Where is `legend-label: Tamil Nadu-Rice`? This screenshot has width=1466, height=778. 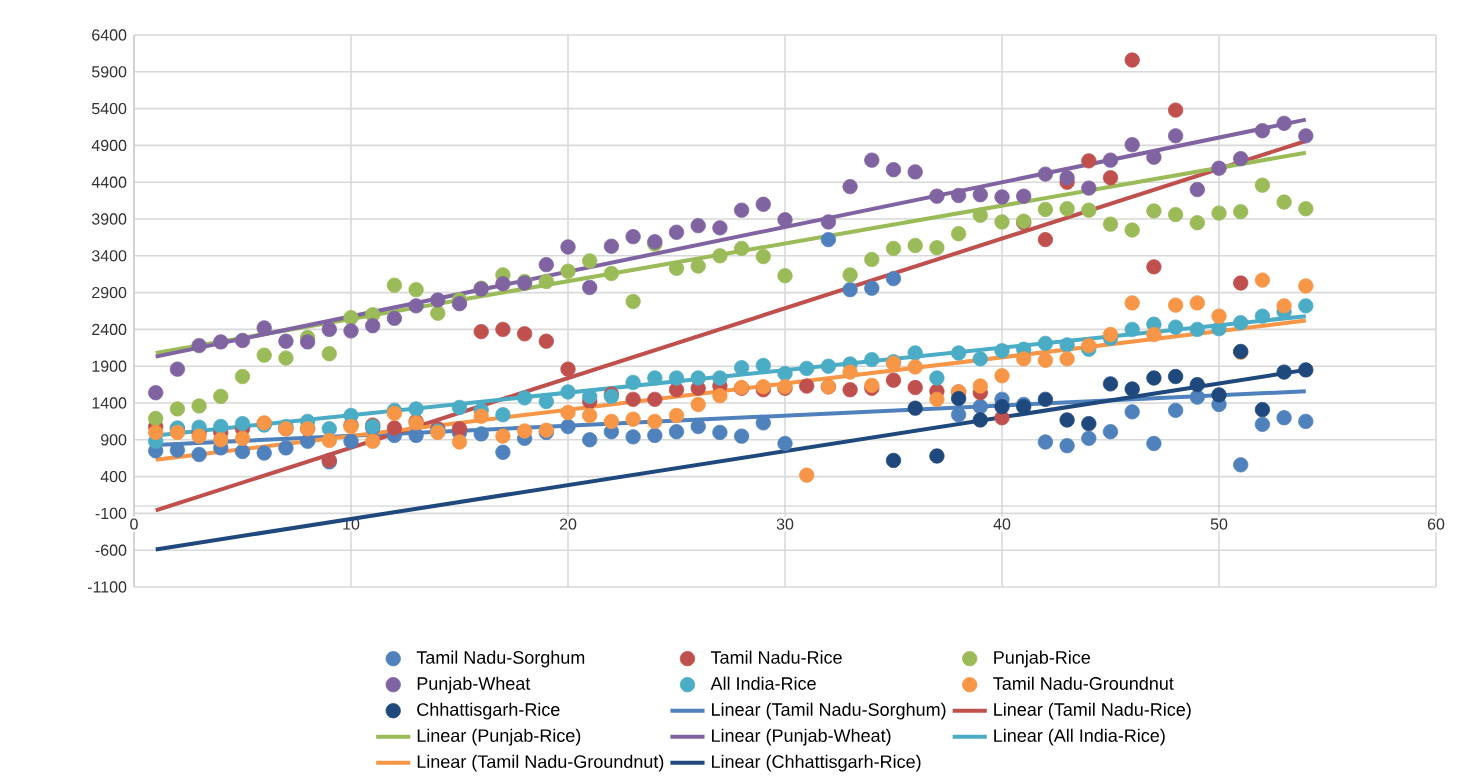 legend-label: Tamil Nadu-Rice is located at coordinates (776, 657).